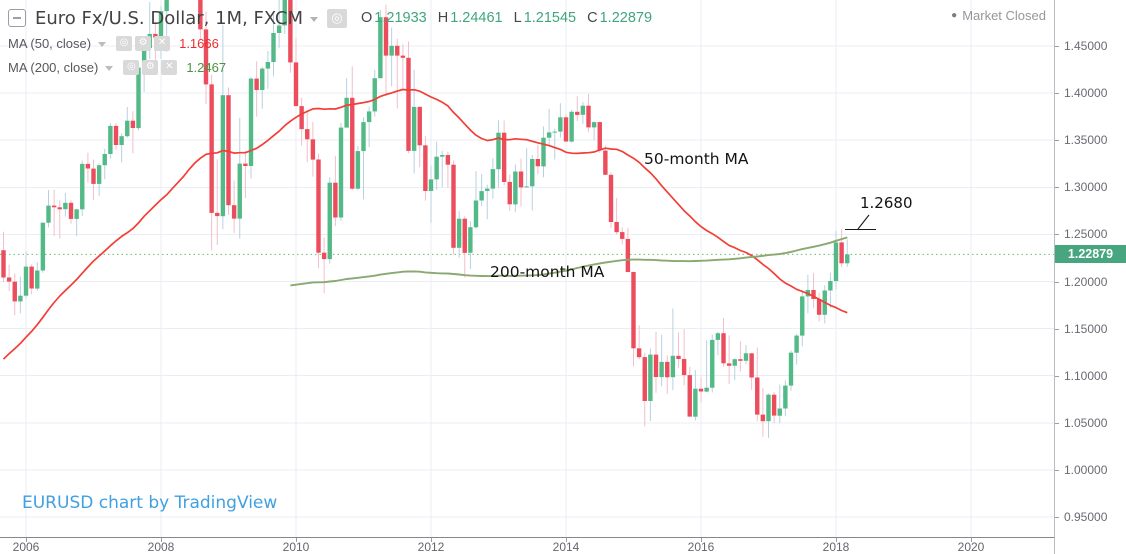 The height and width of the screenshot is (554, 1126). Describe the element at coordinates (131, 67) in the screenshot. I see `eye-icon: ◎` at that location.